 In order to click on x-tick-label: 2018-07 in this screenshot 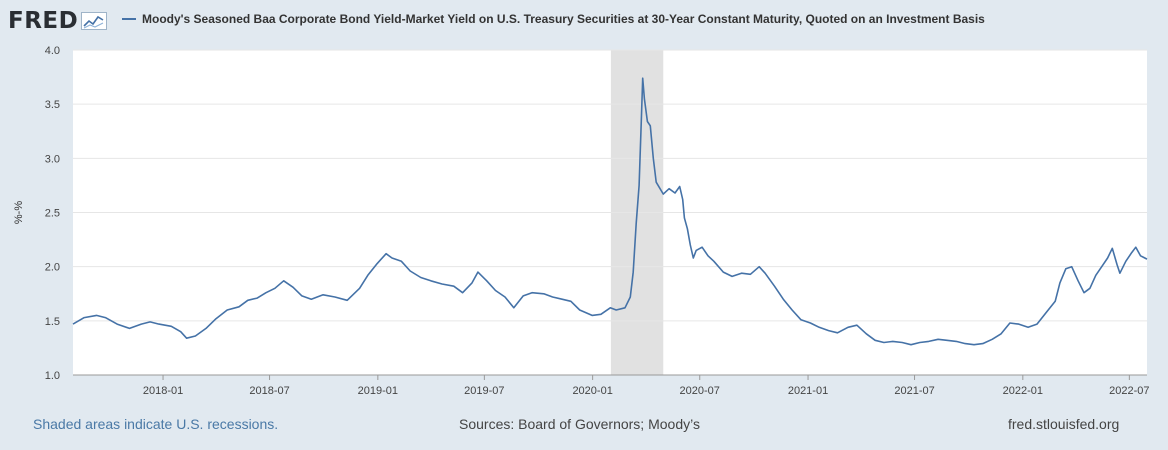, I will do `click(269, 391)`.